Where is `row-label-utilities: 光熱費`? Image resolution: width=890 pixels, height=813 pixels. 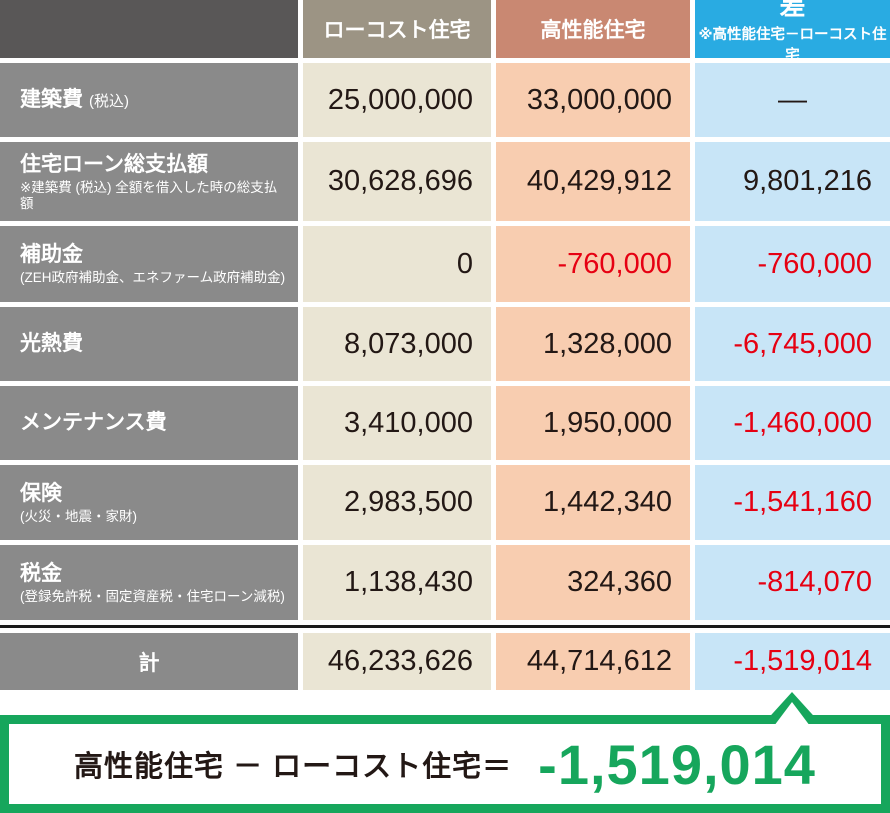 row-label-utilities: 光熱費 is located at coordinates (149, 344).